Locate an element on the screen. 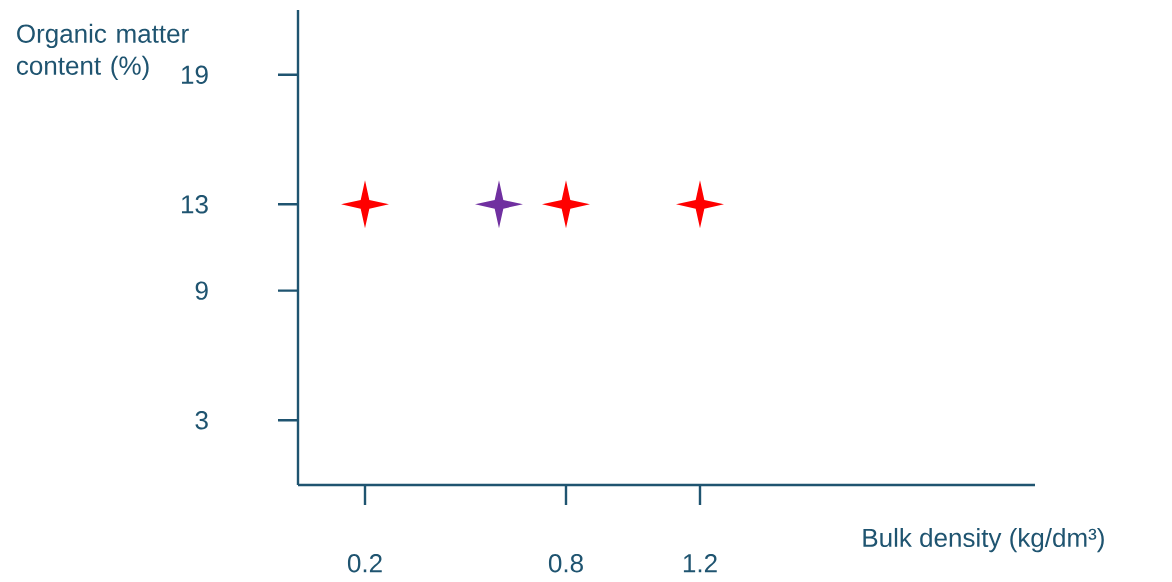  y-tick-label: 3 is located at coordinates (201, 420).